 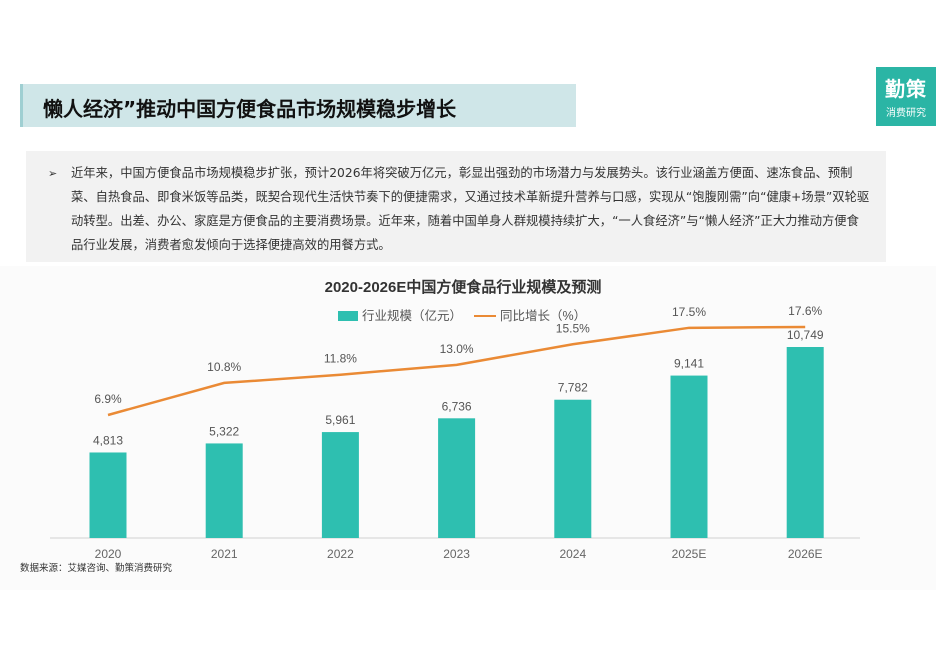 I want to click on bar-value-label: 7,782, so click(x=573, y=388).